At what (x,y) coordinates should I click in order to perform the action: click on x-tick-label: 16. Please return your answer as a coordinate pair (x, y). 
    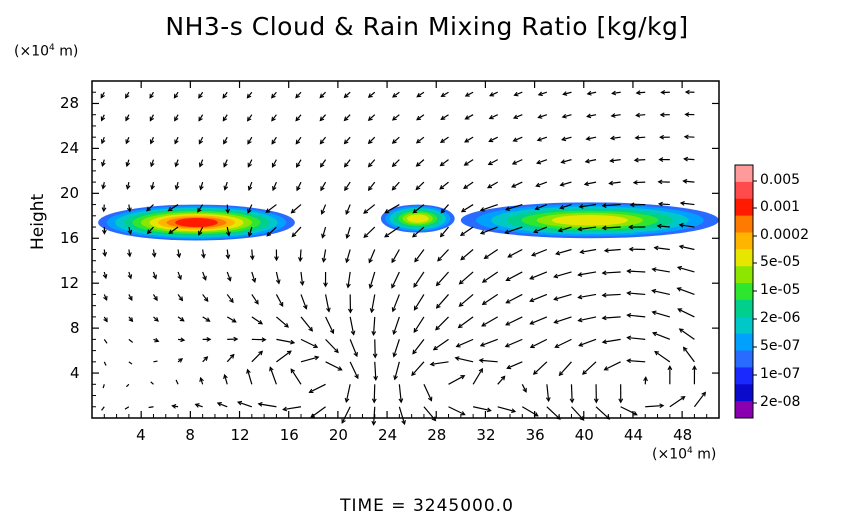
    Looking at the image, I should click on (289, 435).